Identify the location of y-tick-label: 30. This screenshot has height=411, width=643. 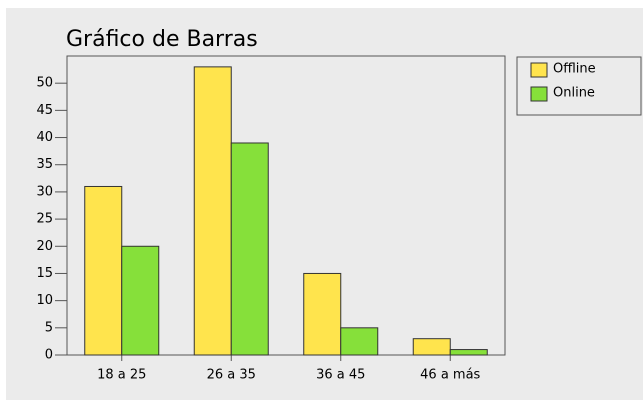
(44, 191).